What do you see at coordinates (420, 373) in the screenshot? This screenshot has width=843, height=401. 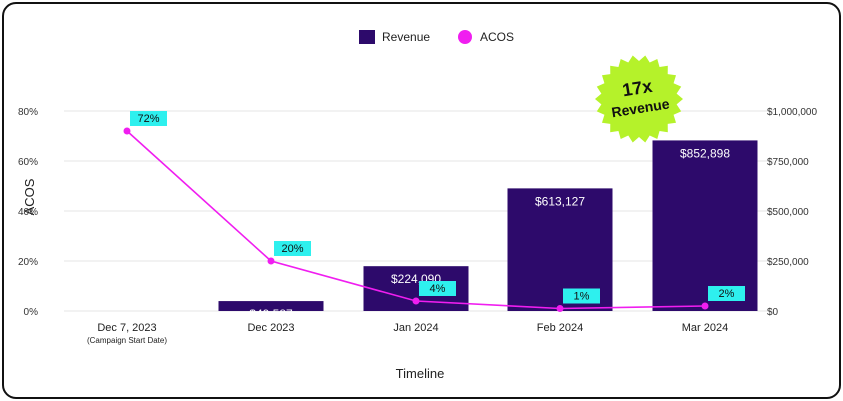 I see `x-axis-label: Timeline` at bounding box center [420, 373].